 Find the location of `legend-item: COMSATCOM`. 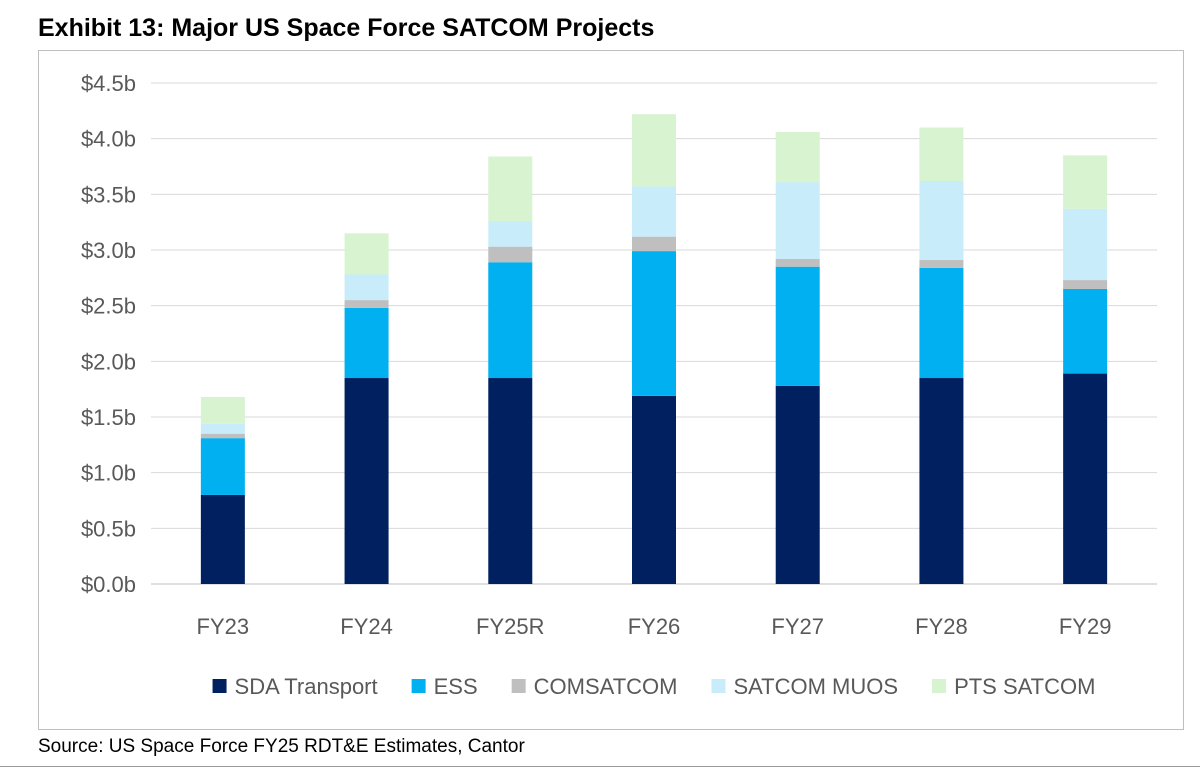

legend-item: COMSATCOM is located at coordinates (594, 686).